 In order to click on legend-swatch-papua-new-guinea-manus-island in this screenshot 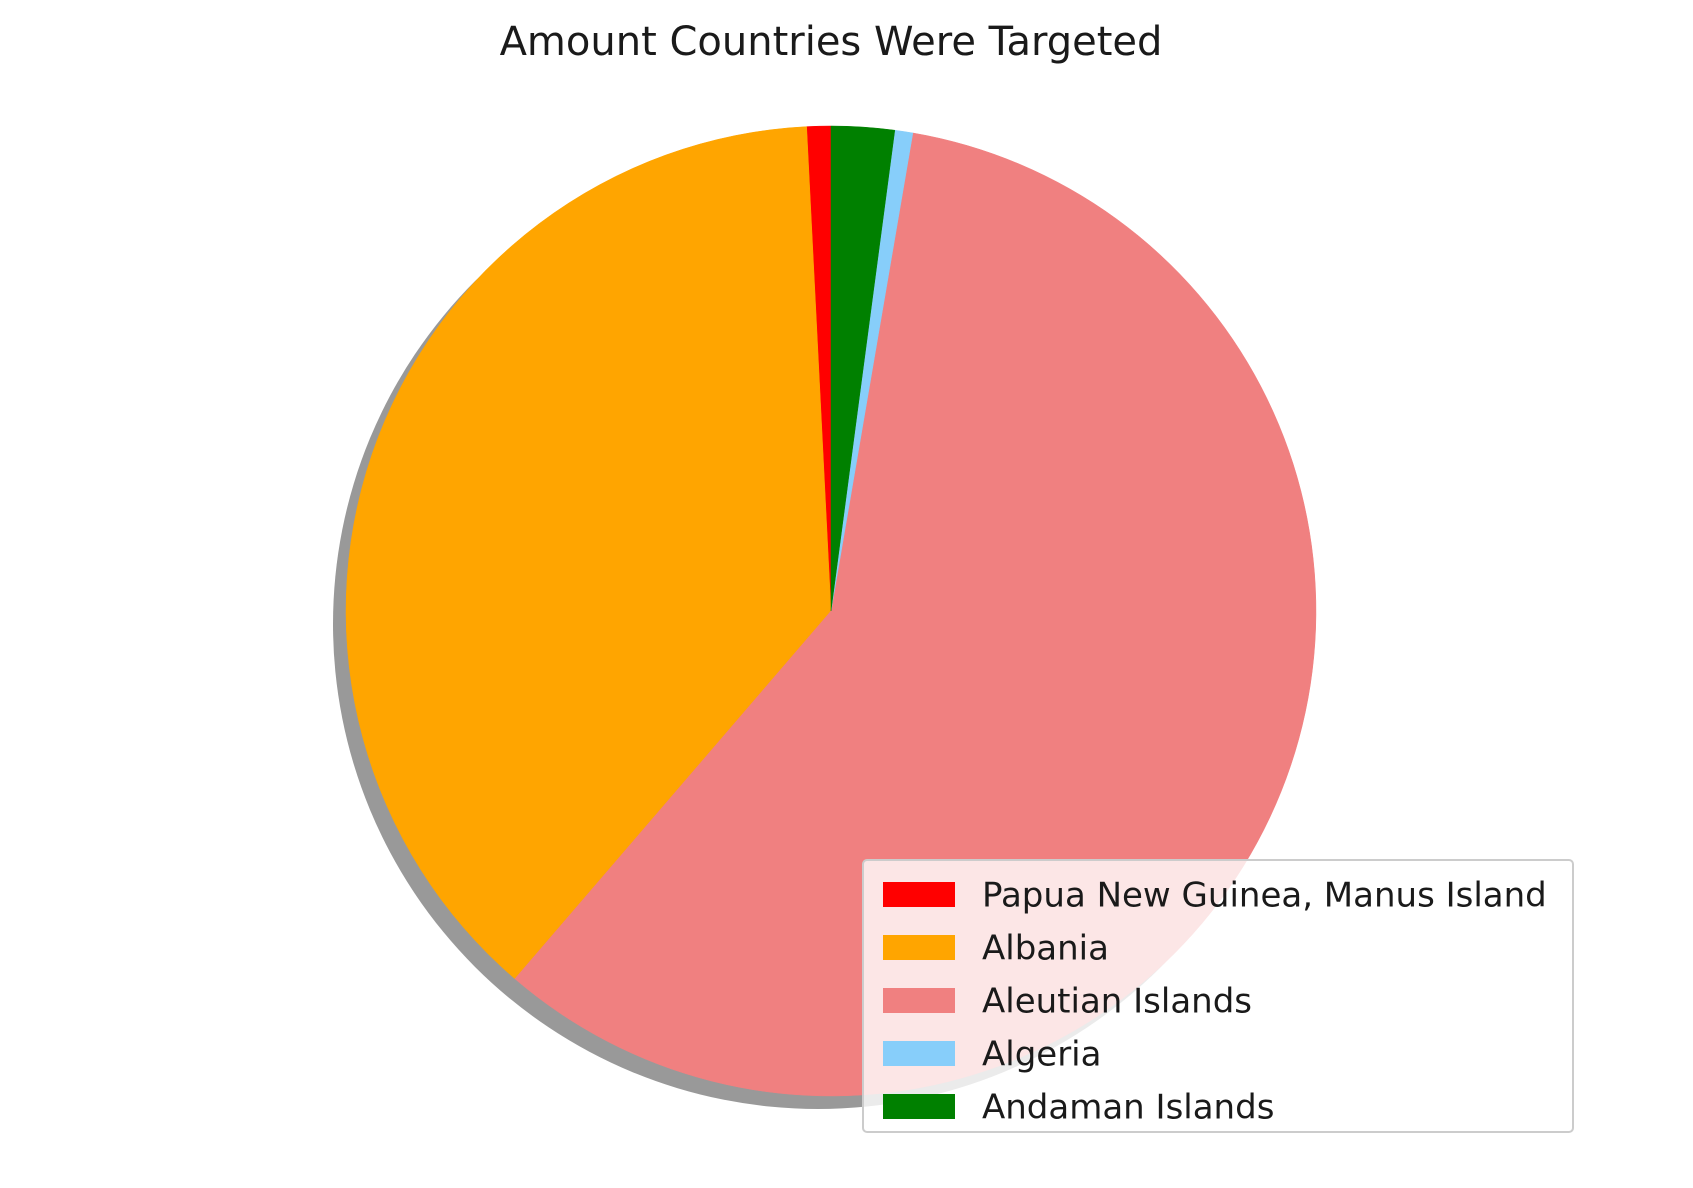, I will do `click(919, 894)`.